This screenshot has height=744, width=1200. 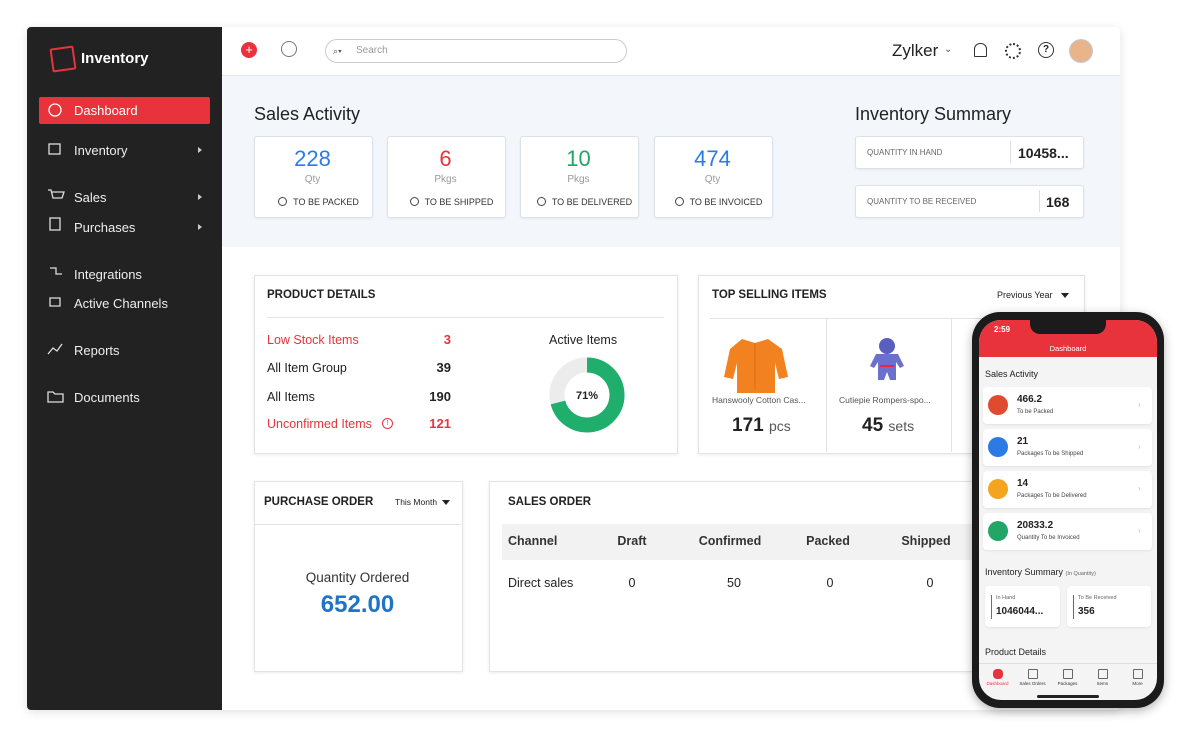 I want to click on detail-label: Low Stock Items, so click(x=313, y=340).